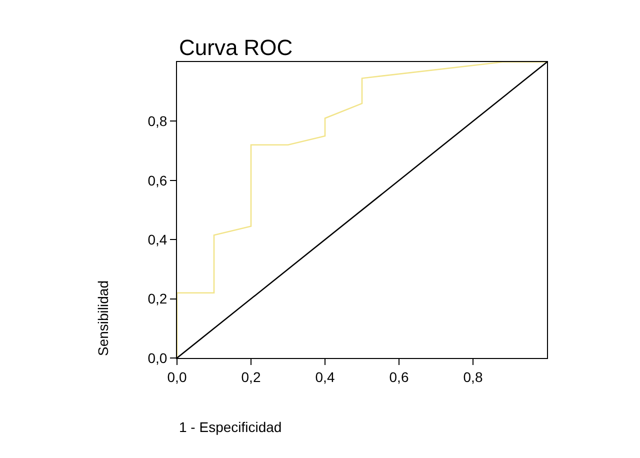  I want to click on y-axis-title: Sensibilidad, so click(103, 318).